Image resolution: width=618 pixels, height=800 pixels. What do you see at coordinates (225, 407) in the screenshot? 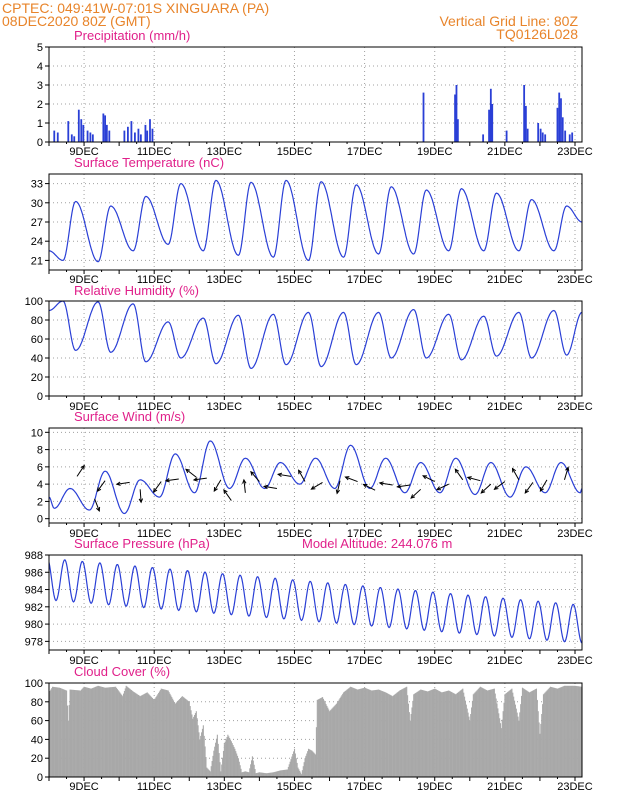
I see `x-tick-label: 13DEC` at bounding box center [225, 407].